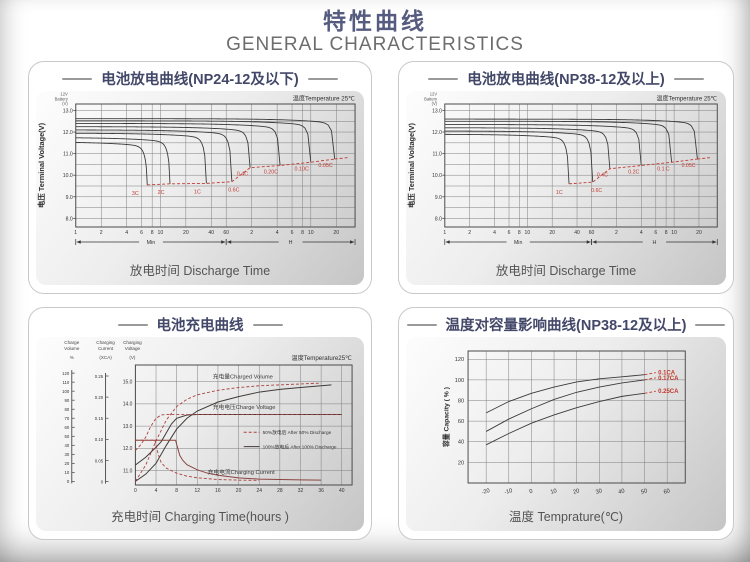  I want to click on svg-text: 12V, so click(64, 93).